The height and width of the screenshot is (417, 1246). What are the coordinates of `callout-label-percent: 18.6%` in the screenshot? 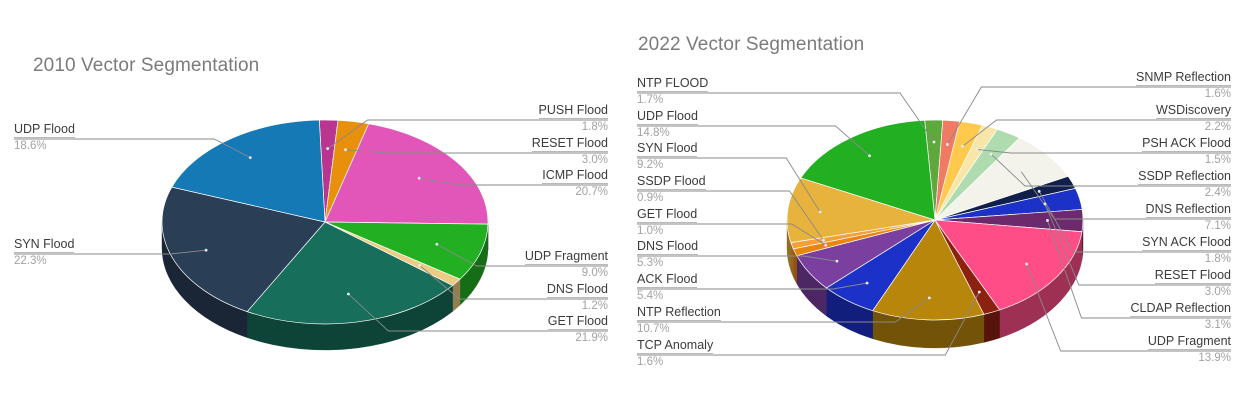 It's located at (30, 146).